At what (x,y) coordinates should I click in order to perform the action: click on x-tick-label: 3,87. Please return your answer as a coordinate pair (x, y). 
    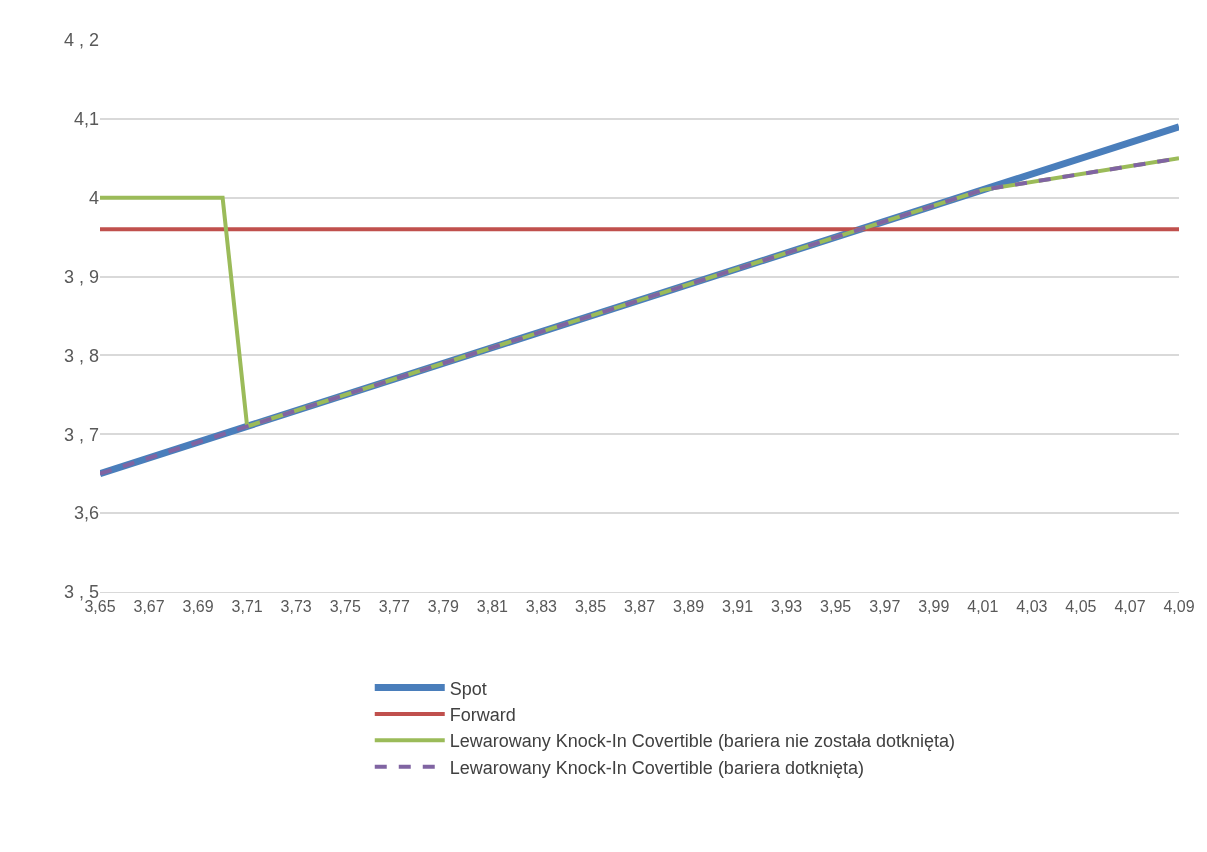
    Looking at the image, I should click on (639, 607).